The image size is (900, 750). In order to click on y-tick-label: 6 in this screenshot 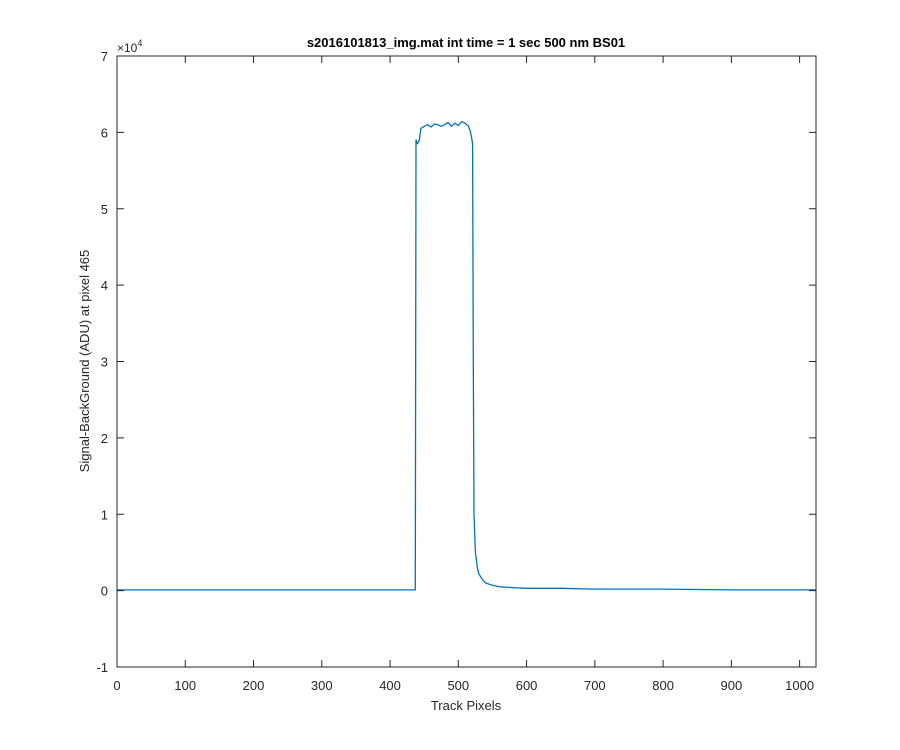, I will do `click(104, 132)`.